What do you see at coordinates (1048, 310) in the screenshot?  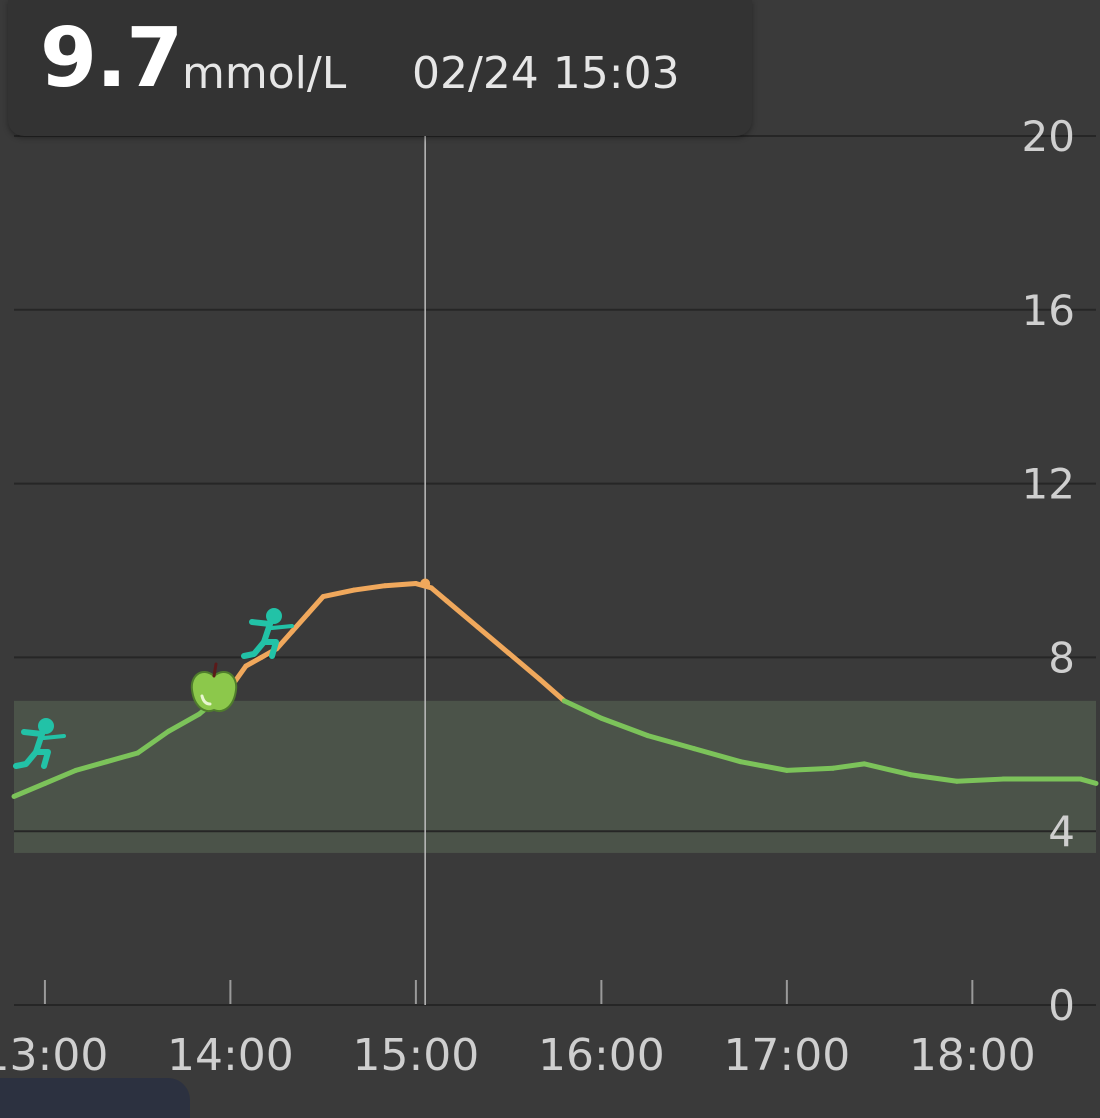 I see `y-tick-label: 16` at bounding box center [1048, 310].